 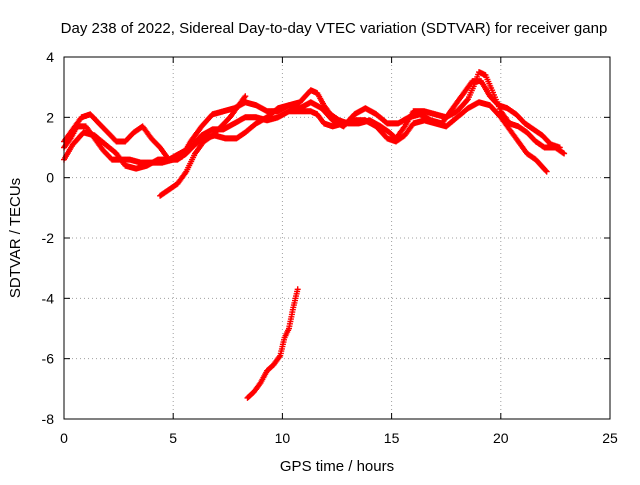 What do you see at coordinates (48, 359) in the screenshot?
I see `y-tick-label: -6` at bounding box center [48, 359].